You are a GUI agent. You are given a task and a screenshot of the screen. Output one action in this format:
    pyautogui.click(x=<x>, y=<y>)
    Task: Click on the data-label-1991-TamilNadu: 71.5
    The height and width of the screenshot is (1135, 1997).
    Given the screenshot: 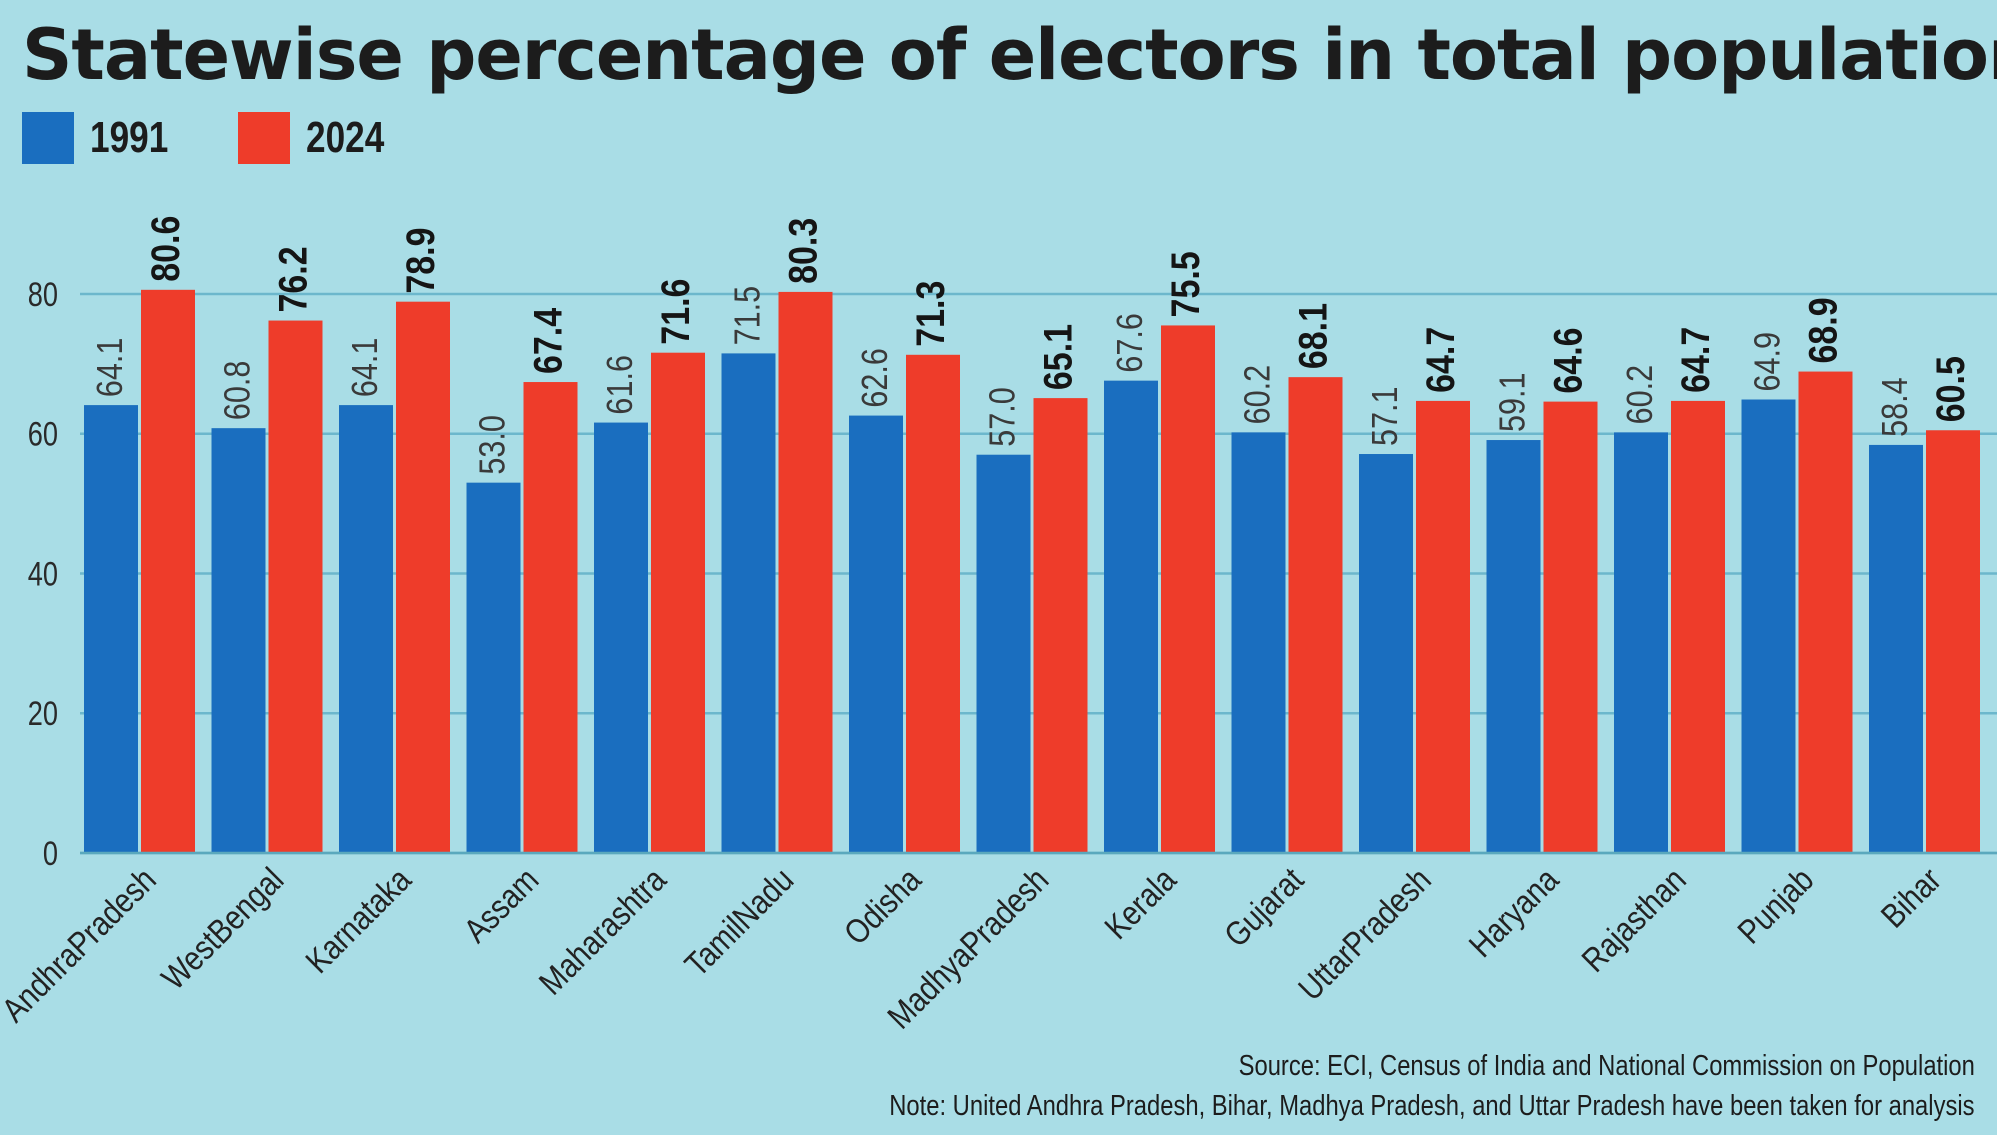 What is the action you would take?
    pyautogui.click(x=748, y=316)
    